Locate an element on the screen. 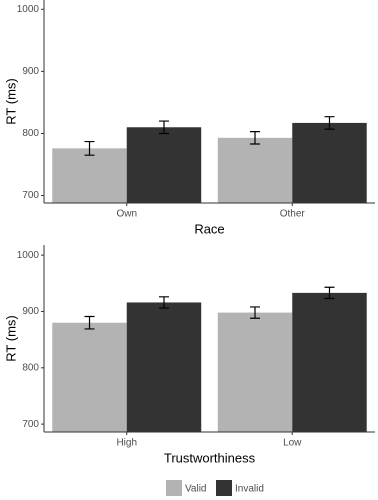  legend-label: Invalid is located at coordinates (249, 489).